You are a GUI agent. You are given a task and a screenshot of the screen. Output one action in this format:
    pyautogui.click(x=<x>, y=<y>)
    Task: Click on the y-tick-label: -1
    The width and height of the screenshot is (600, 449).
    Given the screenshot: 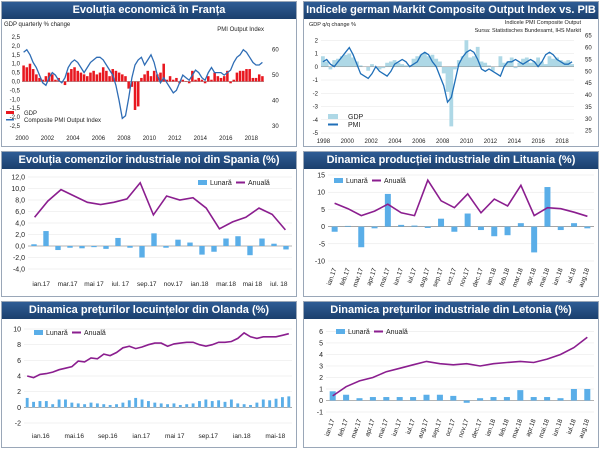 What is the action you would take?
    pyautogui.click(x=316, y=81)
    